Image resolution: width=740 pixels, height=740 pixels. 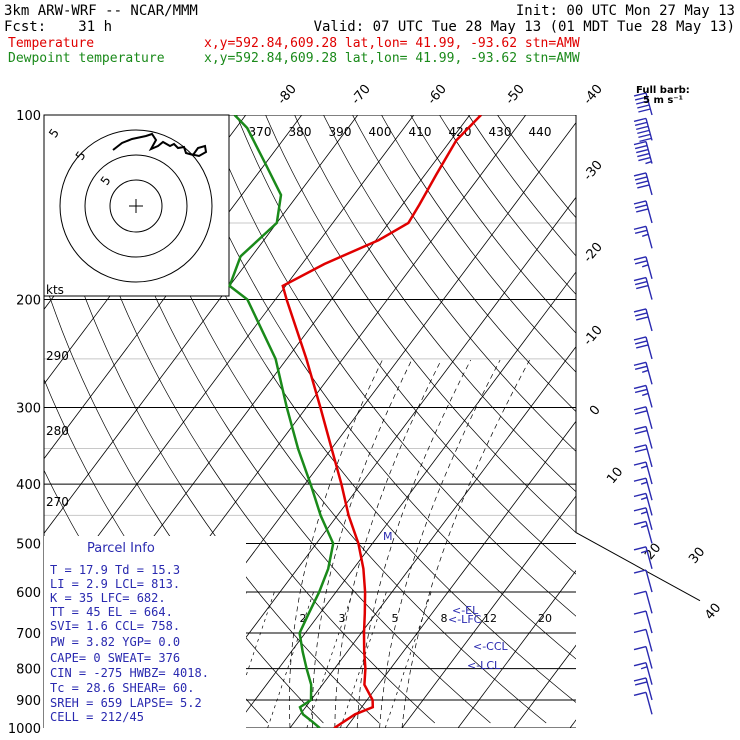 I want to click on hodograph-units: kts, so click(x=55, y=290).